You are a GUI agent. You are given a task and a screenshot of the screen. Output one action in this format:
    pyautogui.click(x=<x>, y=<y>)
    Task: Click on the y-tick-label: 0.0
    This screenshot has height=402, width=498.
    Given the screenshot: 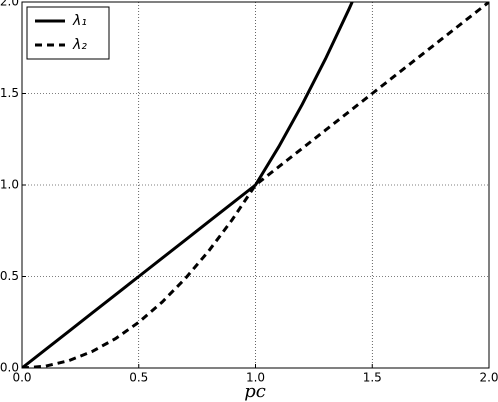 What is the action you would take?
    pyautogui.click(x=9, y=368)
    